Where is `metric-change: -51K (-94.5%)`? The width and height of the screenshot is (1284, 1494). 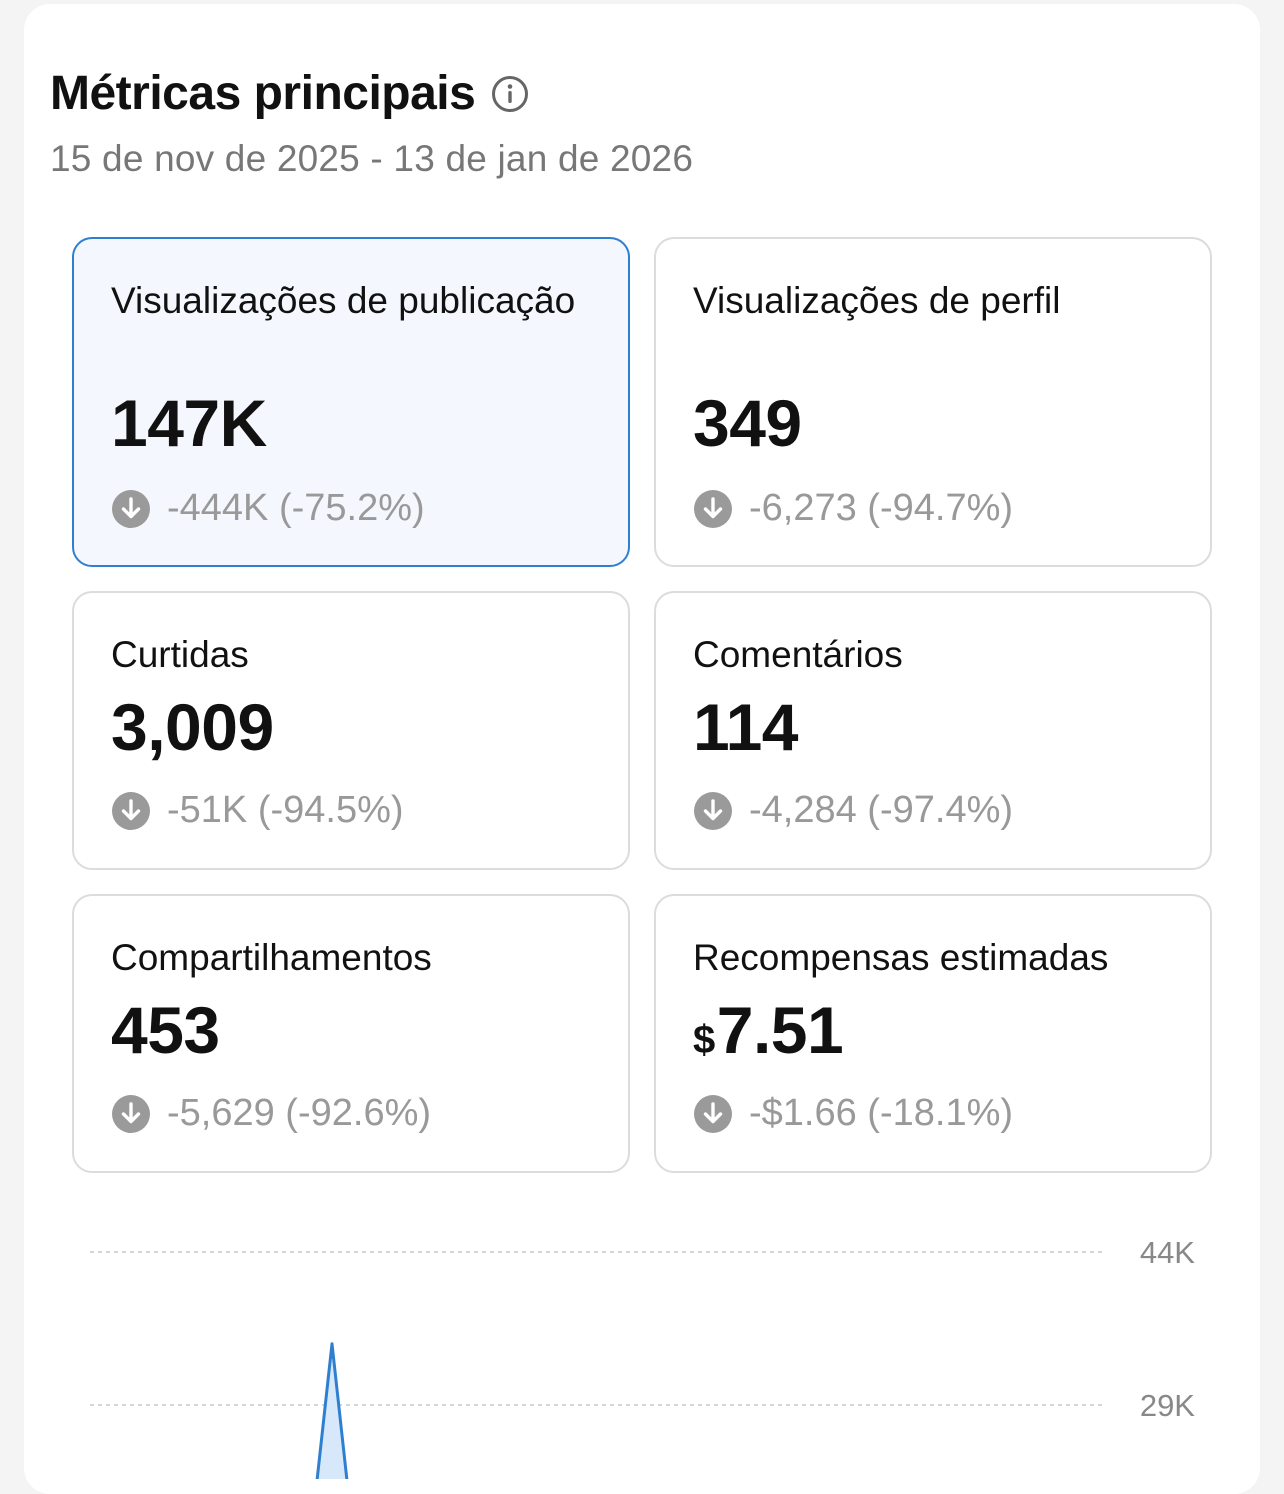
metric-change: -51K (-94.5%) is located at coordinates (257, 810).